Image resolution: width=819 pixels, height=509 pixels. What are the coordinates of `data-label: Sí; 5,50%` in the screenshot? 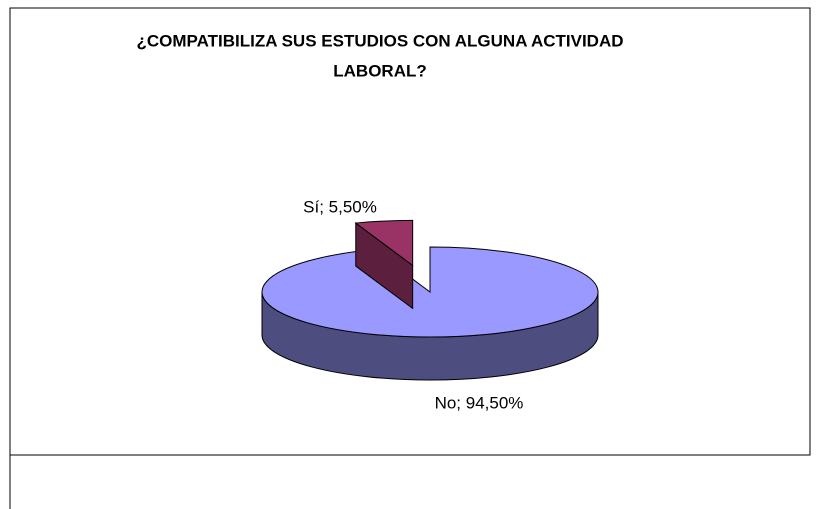 It's located at (340, 206).